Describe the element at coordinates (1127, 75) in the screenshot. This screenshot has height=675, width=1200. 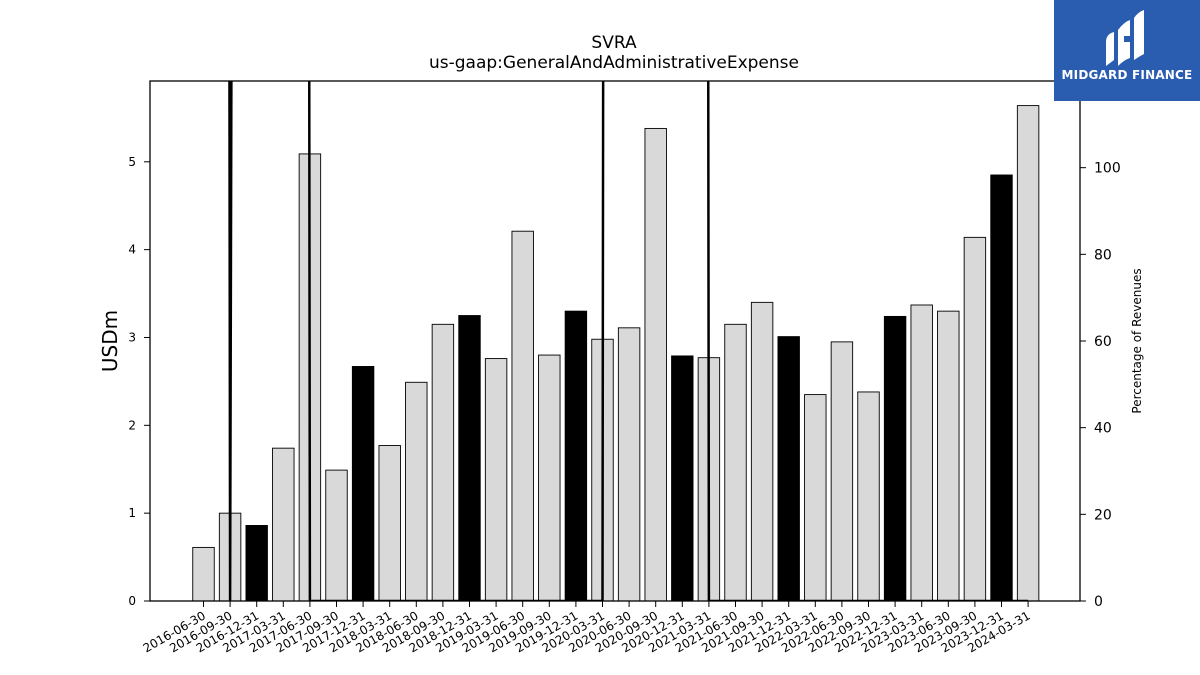
I see `logo-text: MIDGARD FINANCE` at that location.